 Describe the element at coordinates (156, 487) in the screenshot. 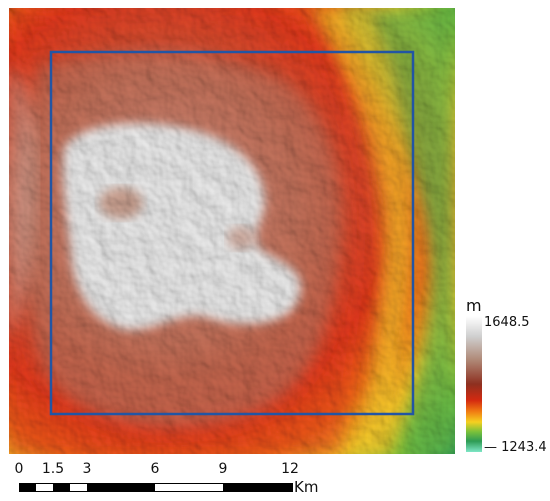

I see `scale-bar` at that location.